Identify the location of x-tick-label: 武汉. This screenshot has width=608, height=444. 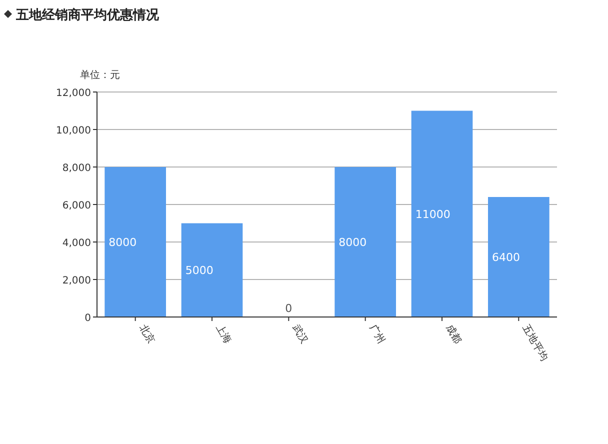
(300, 334).